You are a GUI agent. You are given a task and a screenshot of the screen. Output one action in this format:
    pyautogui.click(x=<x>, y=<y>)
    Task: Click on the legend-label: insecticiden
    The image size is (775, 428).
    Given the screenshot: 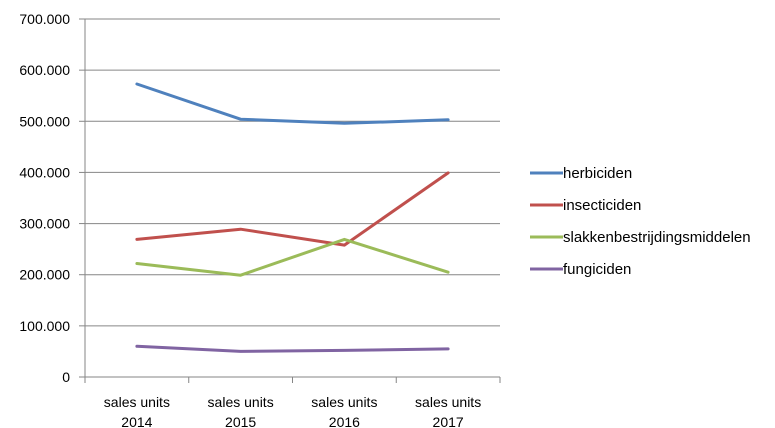 What is the action you would take?
    pyautogui.click(x=602, y=205)
    